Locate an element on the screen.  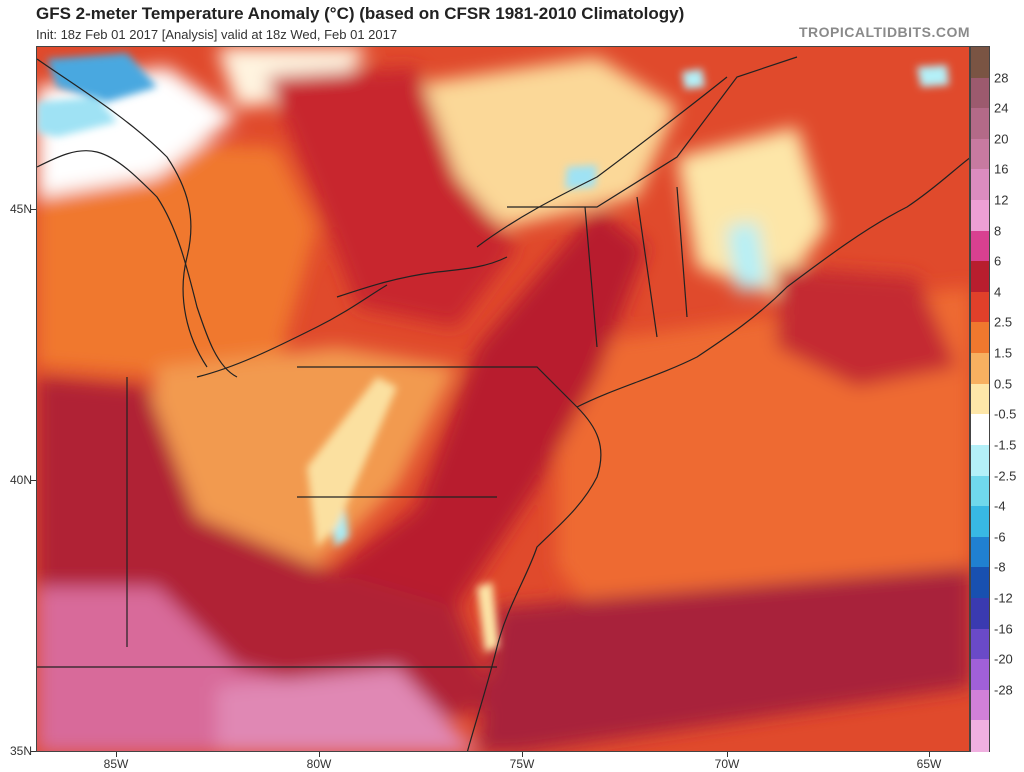
cold-light-maine-field is located at coordinates (747, 257).